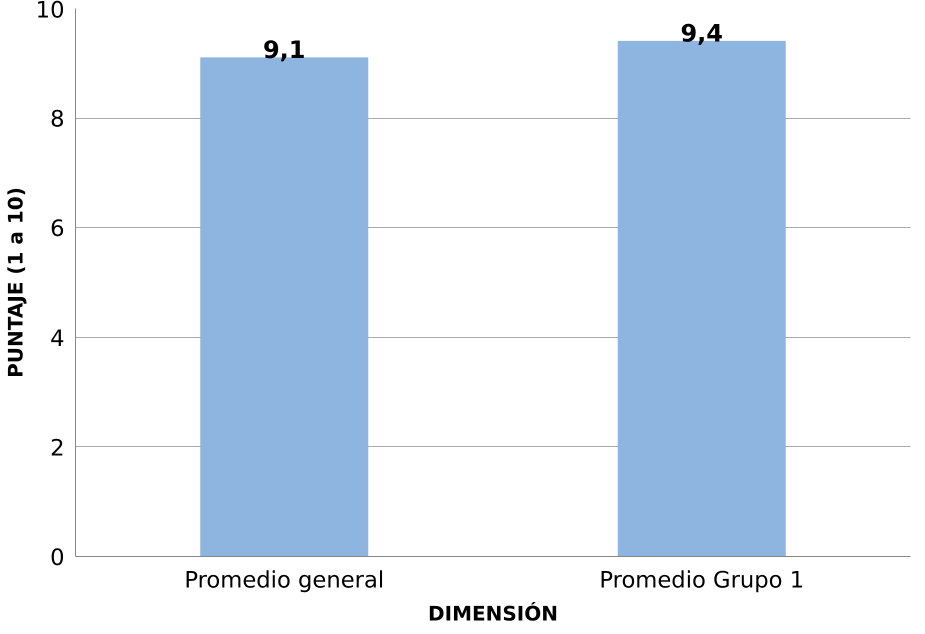 The image size is (925, 634). Describe the element at coordinates (57, 119) in the screenshot. I see `y-tick-label: 8` at that location.